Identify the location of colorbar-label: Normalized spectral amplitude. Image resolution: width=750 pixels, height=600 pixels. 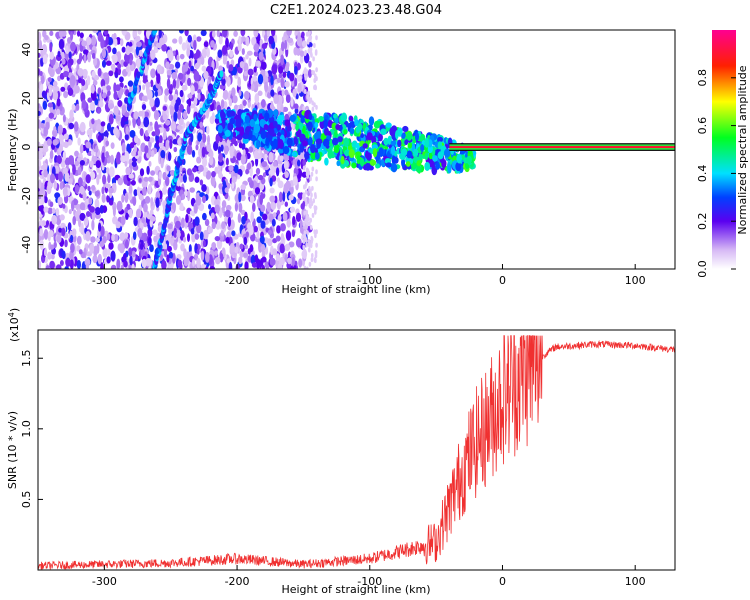
(742, 149).